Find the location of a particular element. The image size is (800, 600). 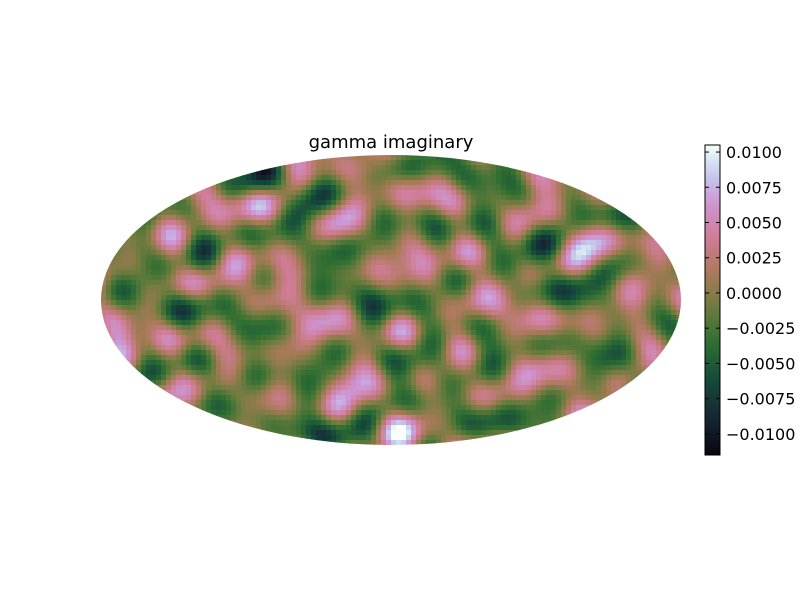

chart-title: gamma imaginary is located at coordinates (391, 142).